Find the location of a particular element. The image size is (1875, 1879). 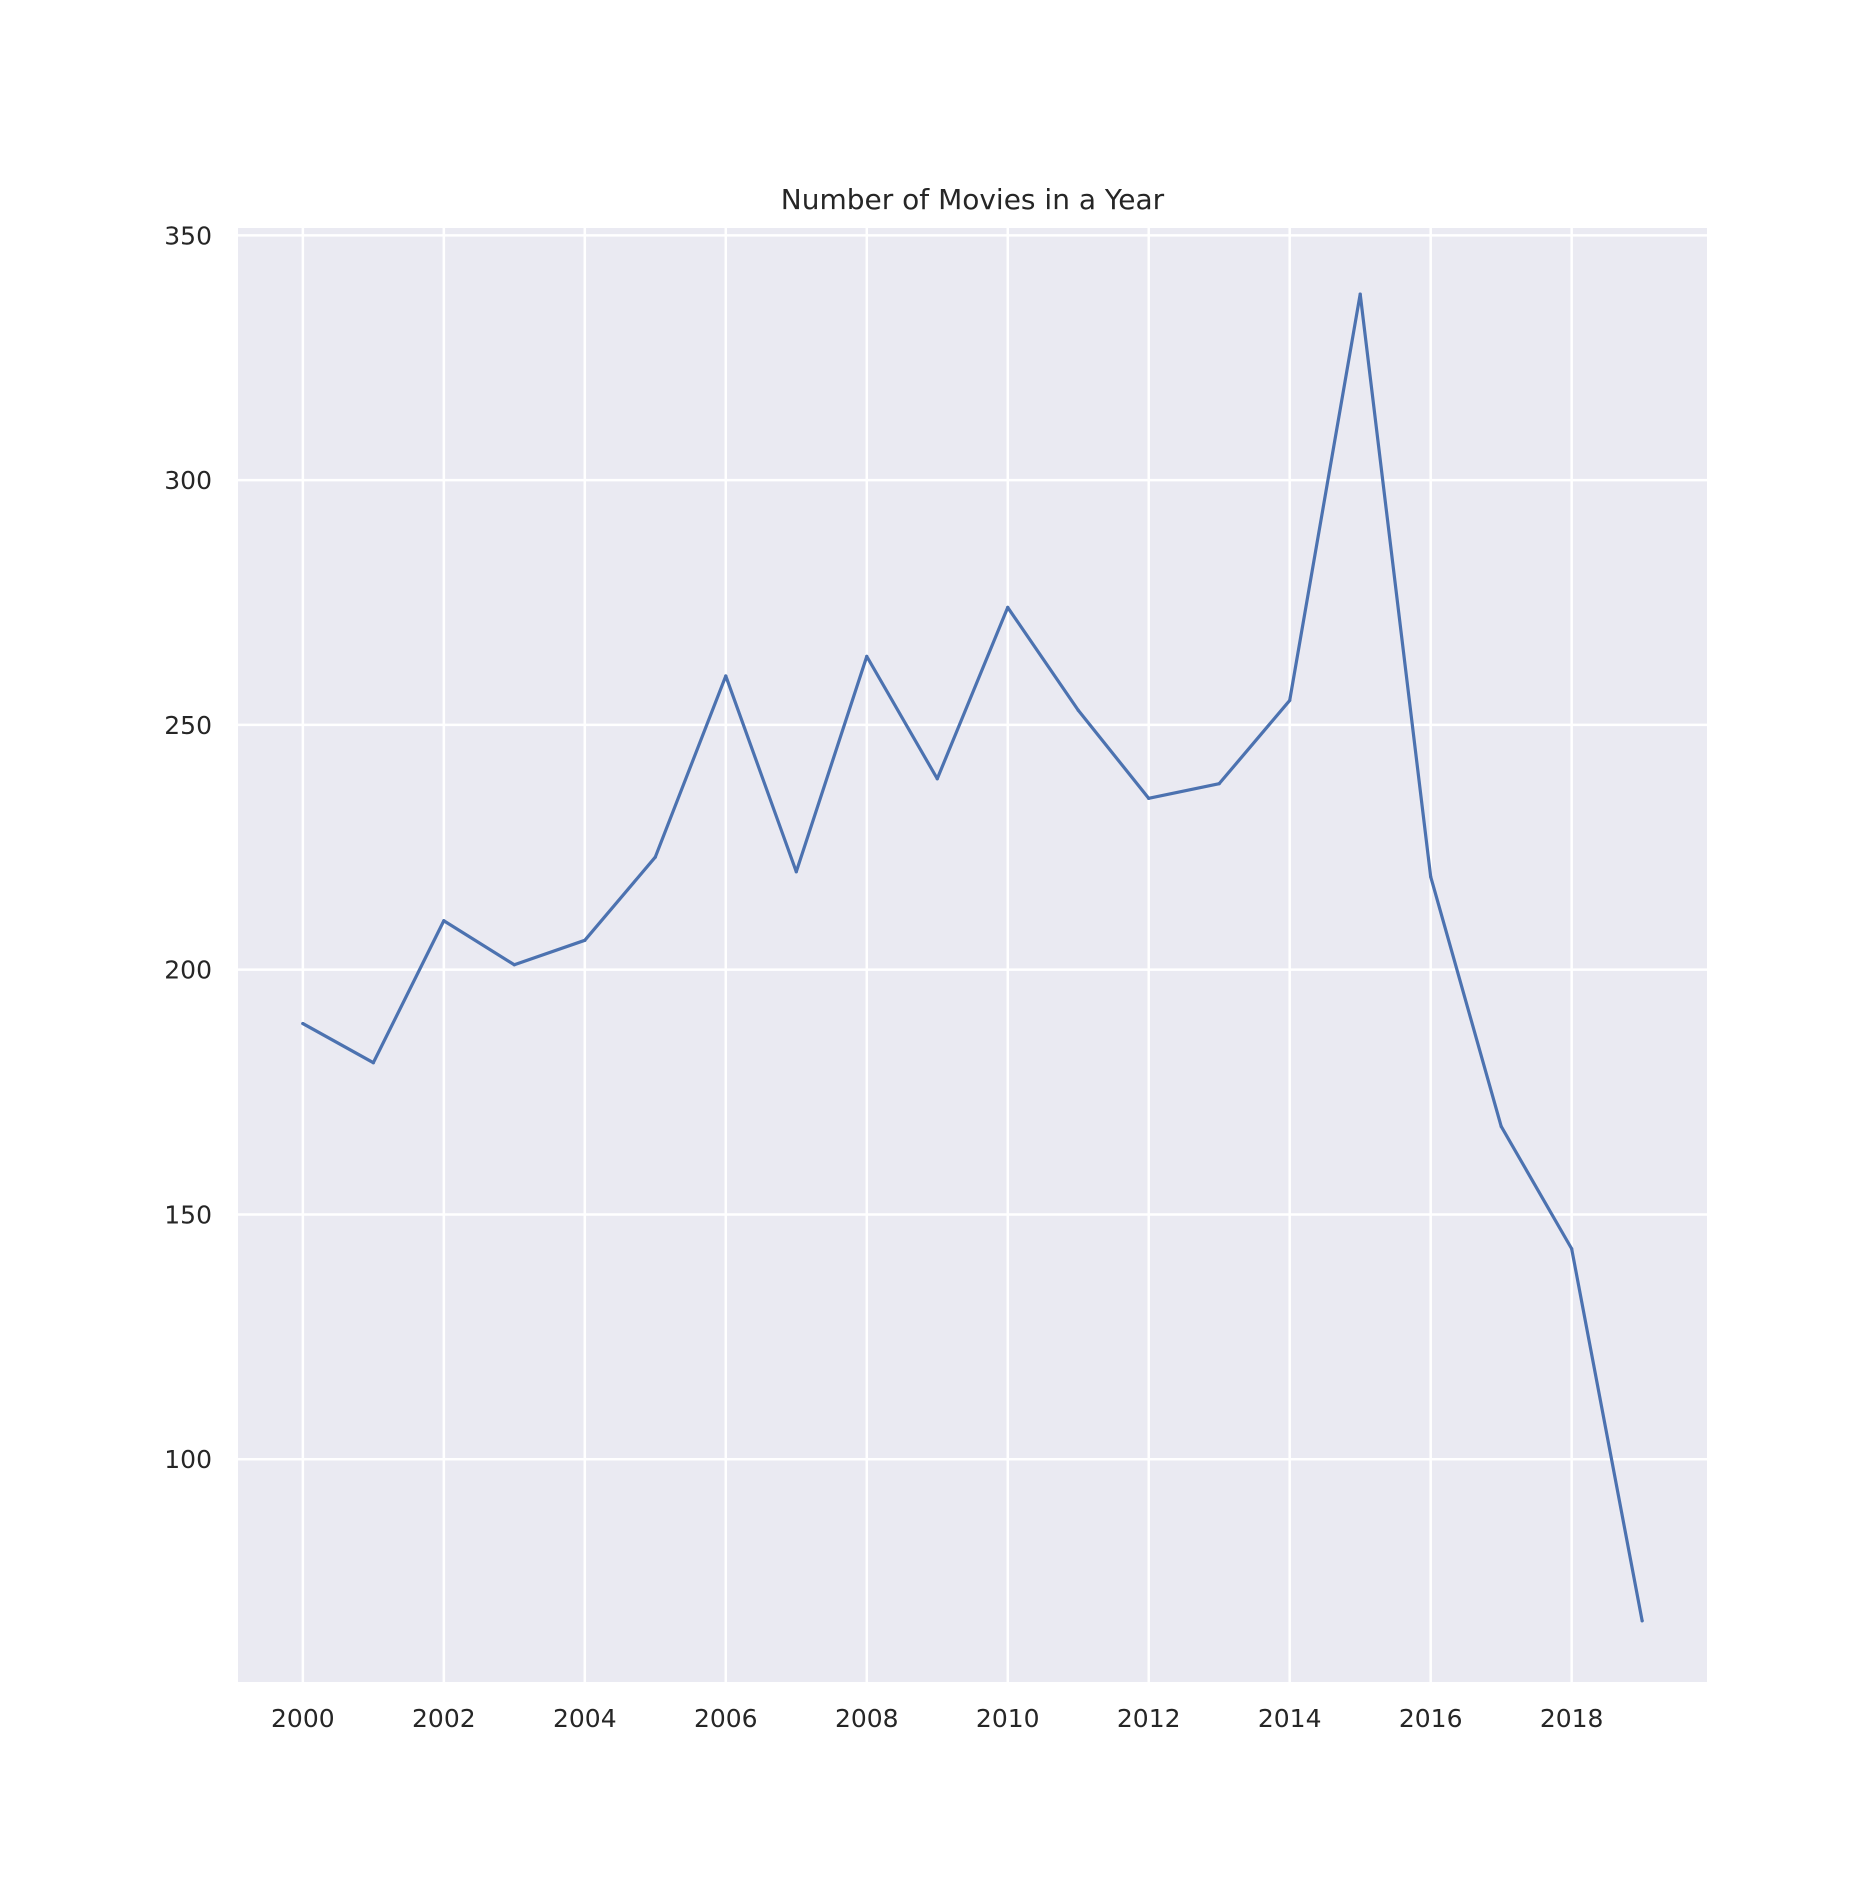

x-tick-label: 2014 is located at coordinates (1290, 1718).